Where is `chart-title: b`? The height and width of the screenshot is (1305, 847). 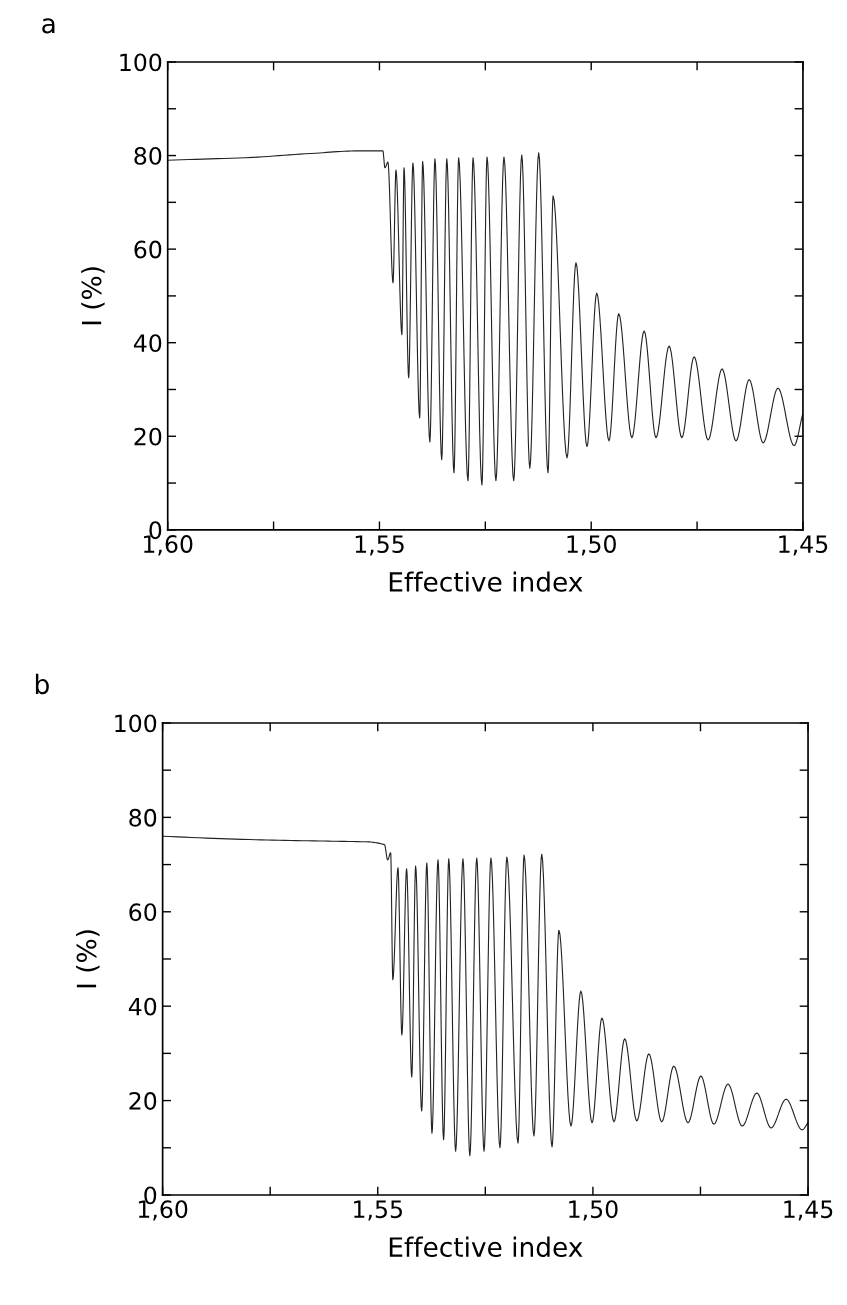 chart-title: b is located at coordinates (42, 684).